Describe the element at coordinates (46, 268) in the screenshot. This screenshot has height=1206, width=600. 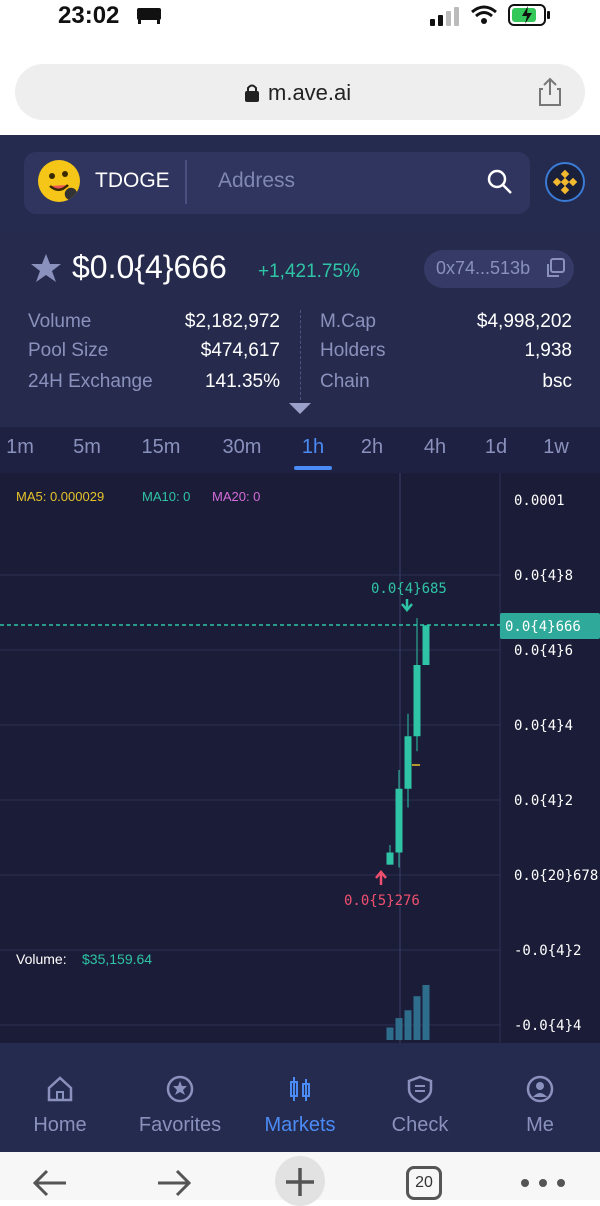
I see `favorite-star-icon` at that location.